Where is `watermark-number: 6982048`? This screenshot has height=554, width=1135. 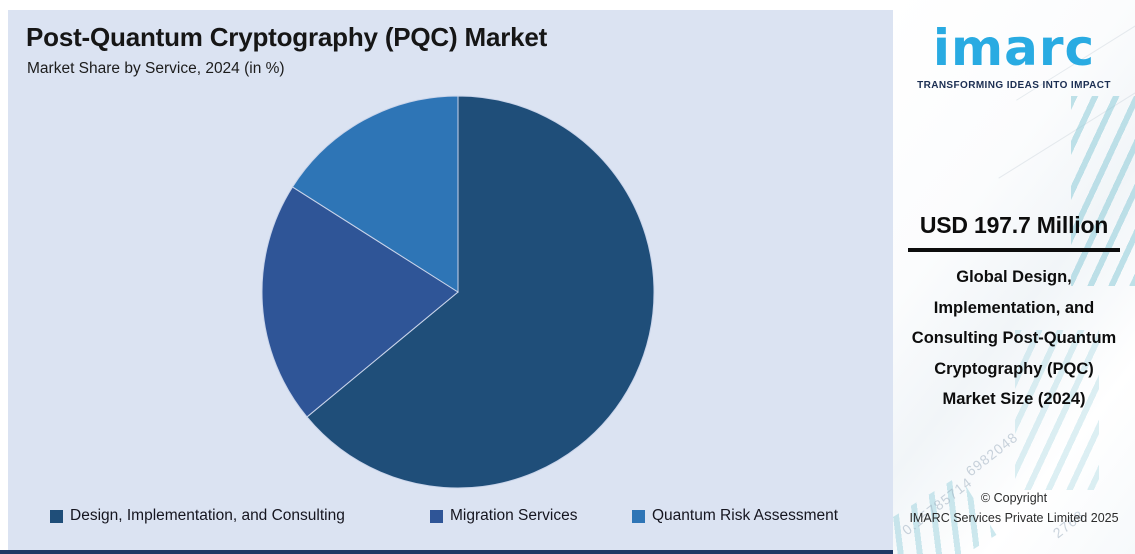
watermark-number: 6982048 is located at coordinates (991, 454).